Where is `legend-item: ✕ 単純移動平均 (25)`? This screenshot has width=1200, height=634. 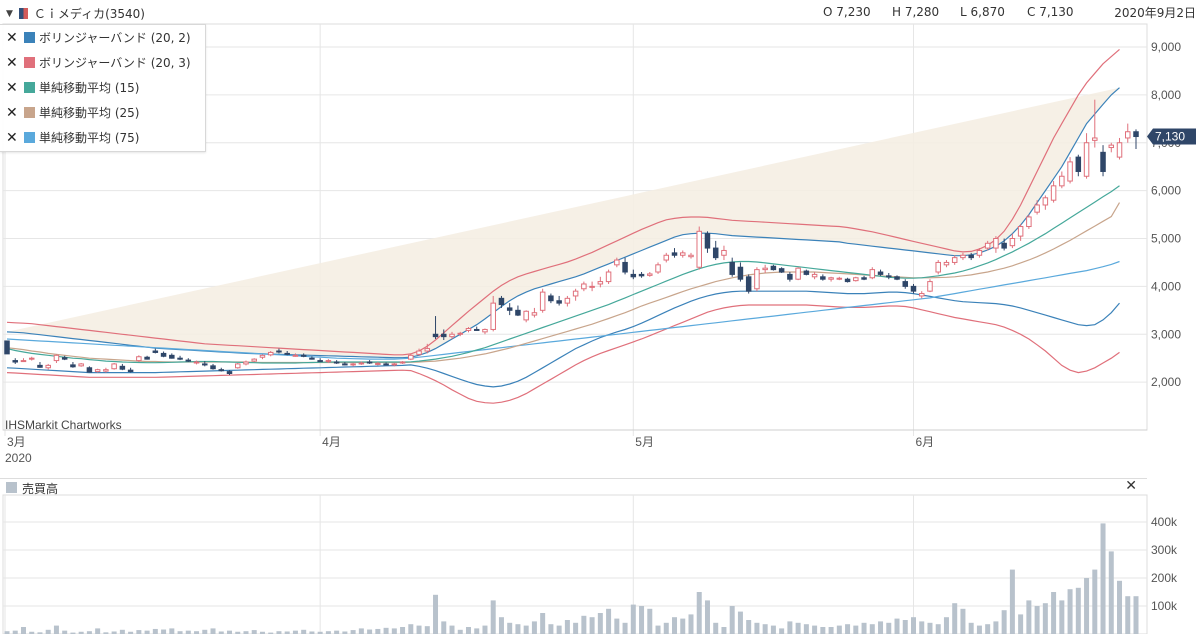 legend-item: ✕ 単純移動平均 (25) is located at coordinates (102, 112).